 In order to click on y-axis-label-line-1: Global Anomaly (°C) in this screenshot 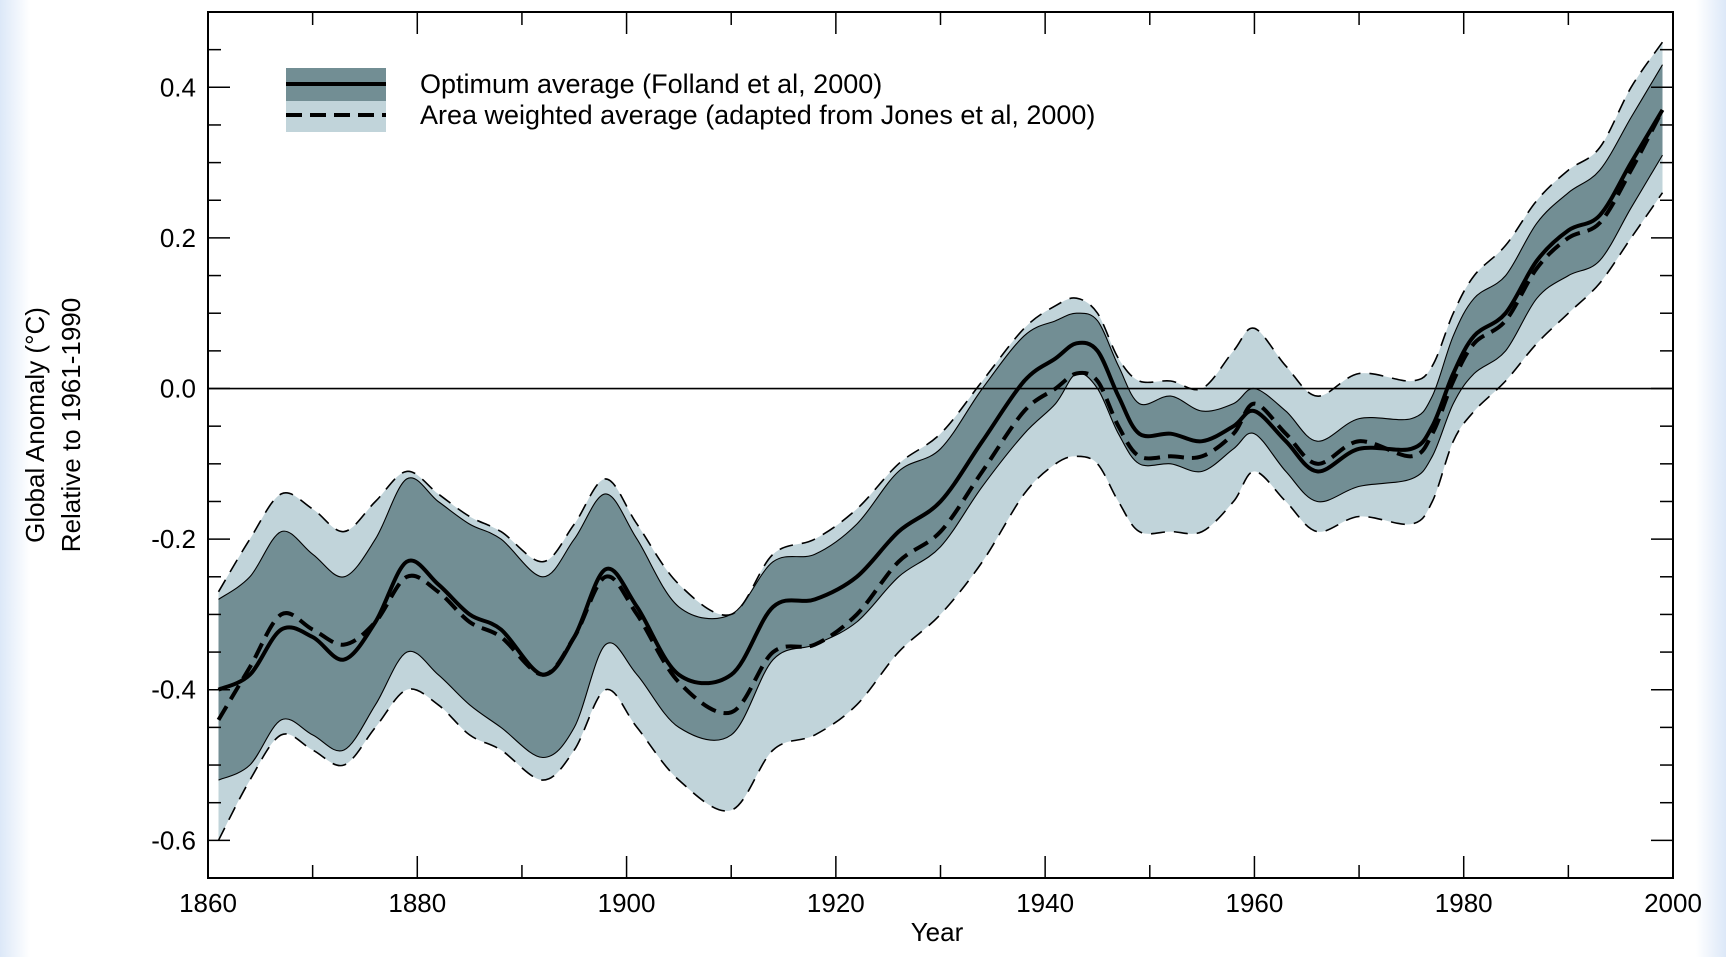, I will do `click(35, 425)`.